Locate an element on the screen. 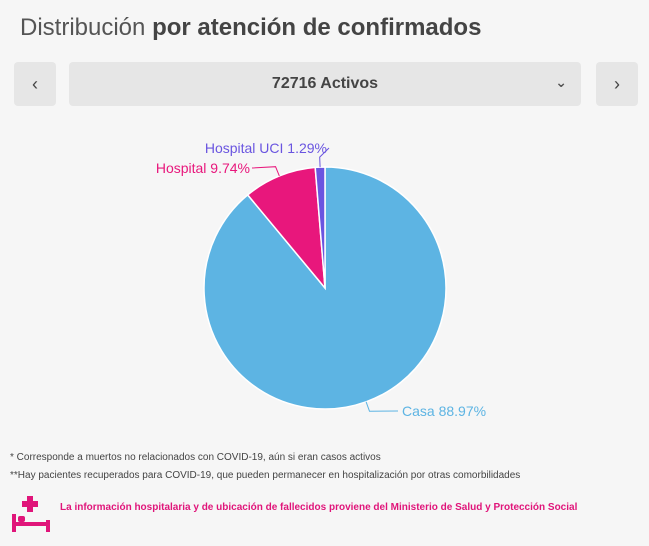  data-label-hospital-uci: Hospital UCI 1.29% is located at coordinates (266, 148).